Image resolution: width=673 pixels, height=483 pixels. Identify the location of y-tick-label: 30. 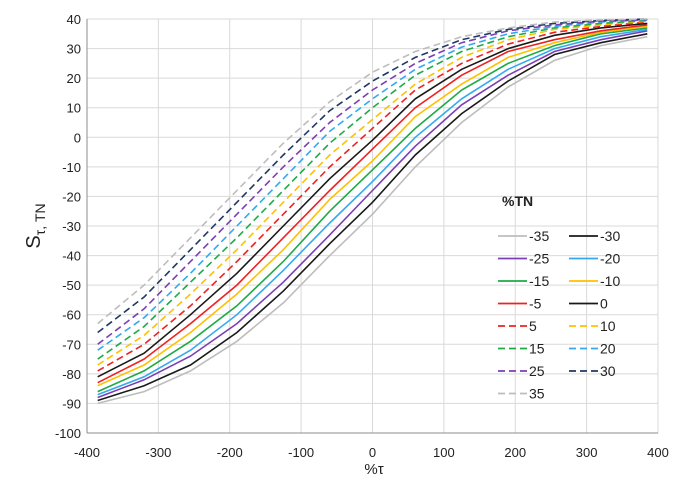
(74, 49).